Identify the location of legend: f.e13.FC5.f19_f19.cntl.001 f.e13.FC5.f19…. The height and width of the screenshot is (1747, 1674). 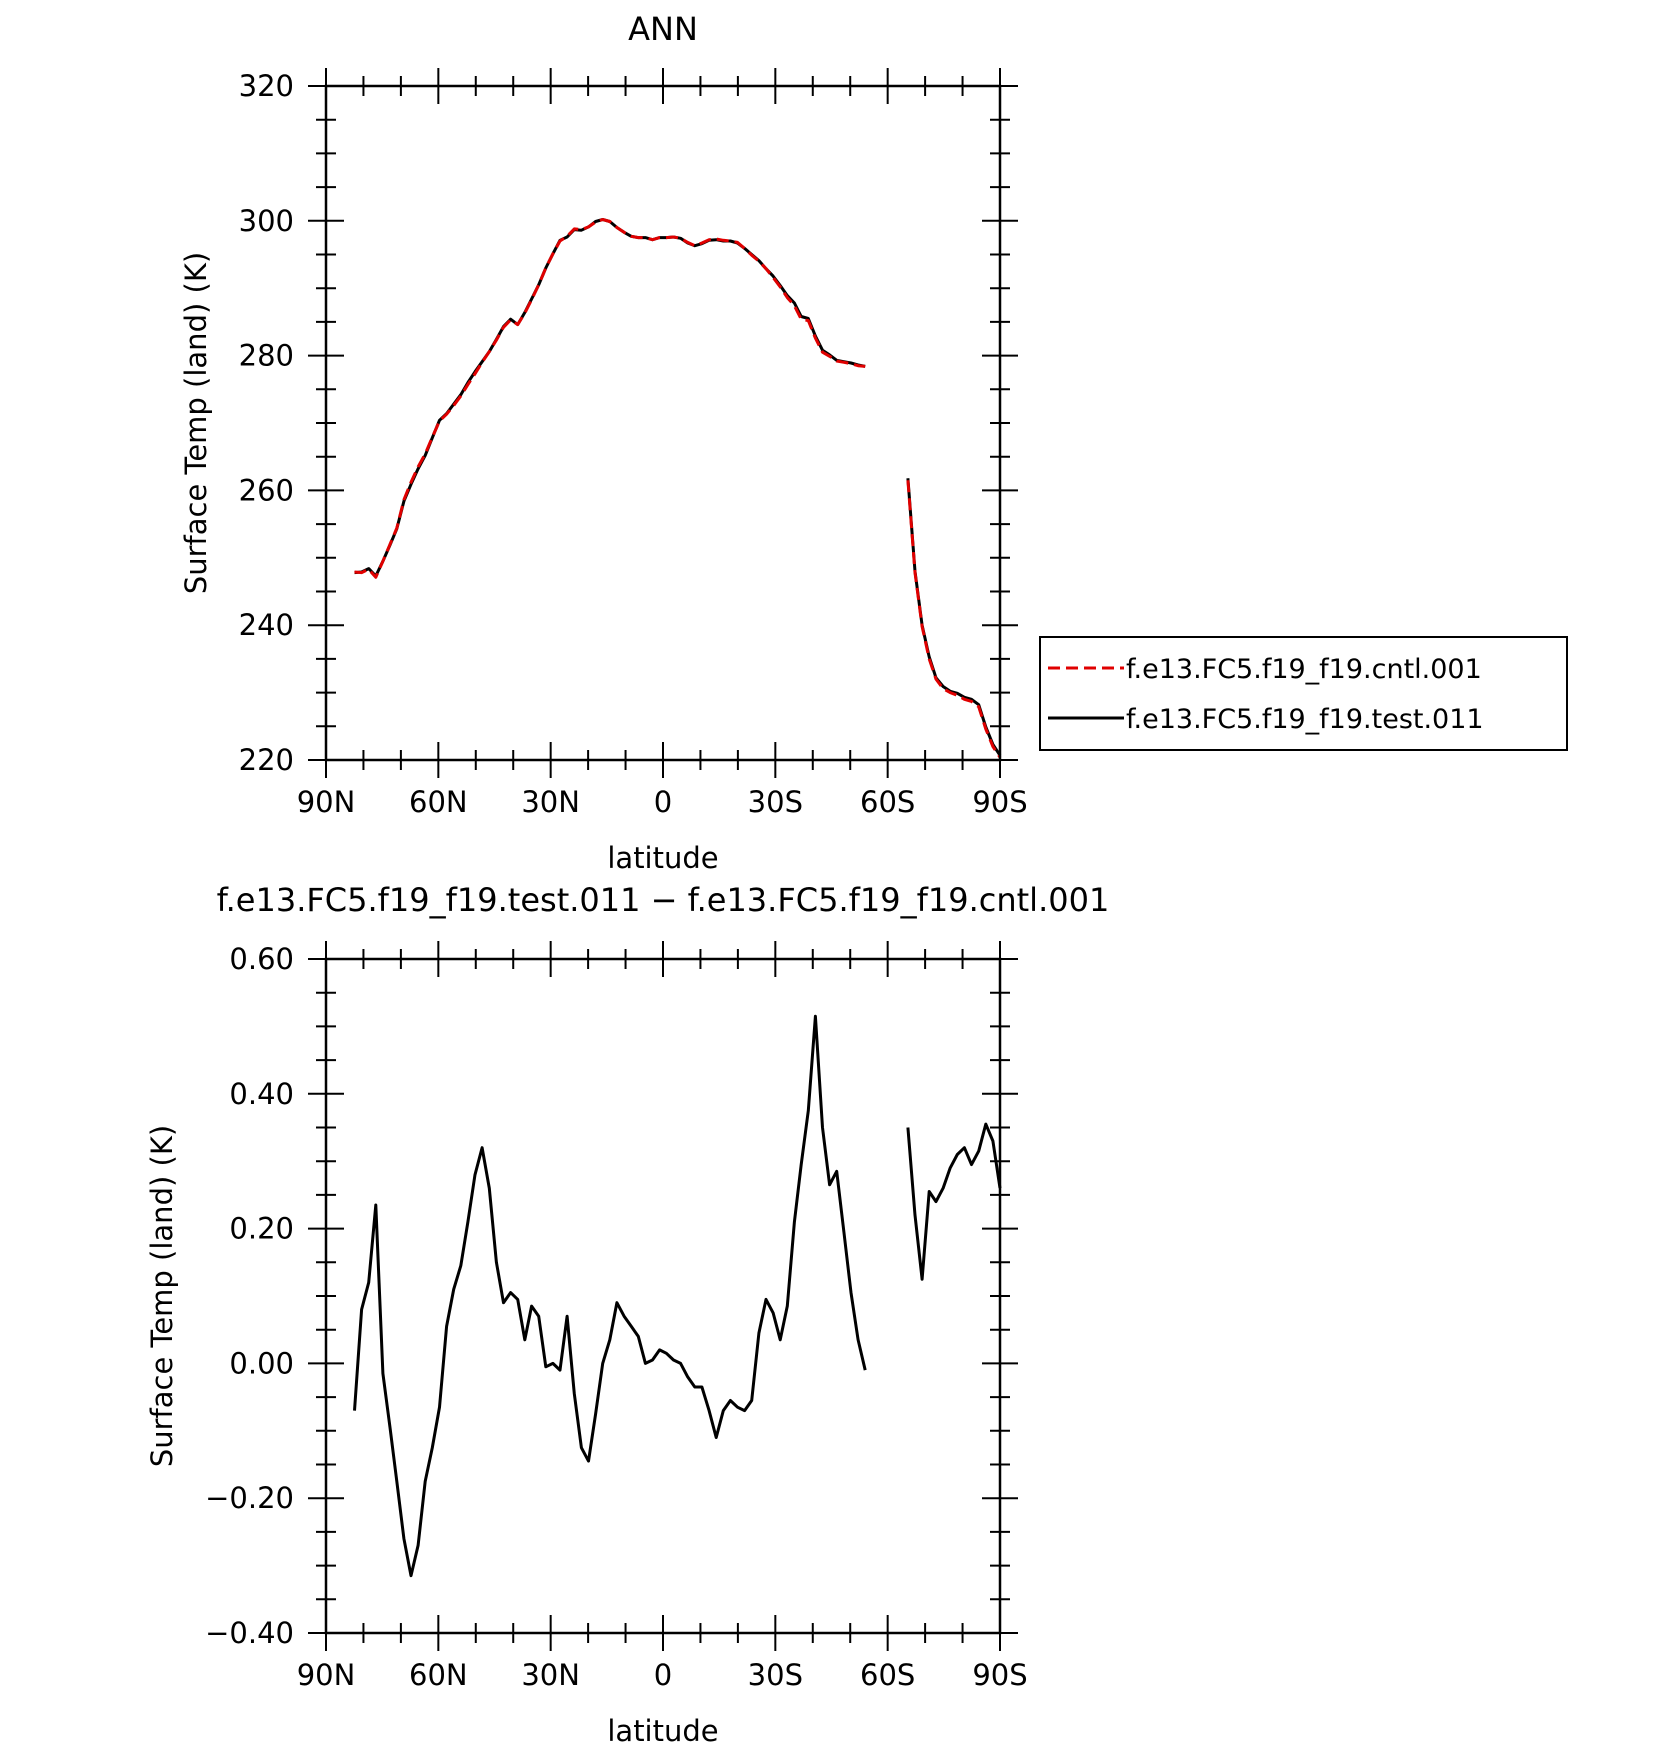
(1303, 693).